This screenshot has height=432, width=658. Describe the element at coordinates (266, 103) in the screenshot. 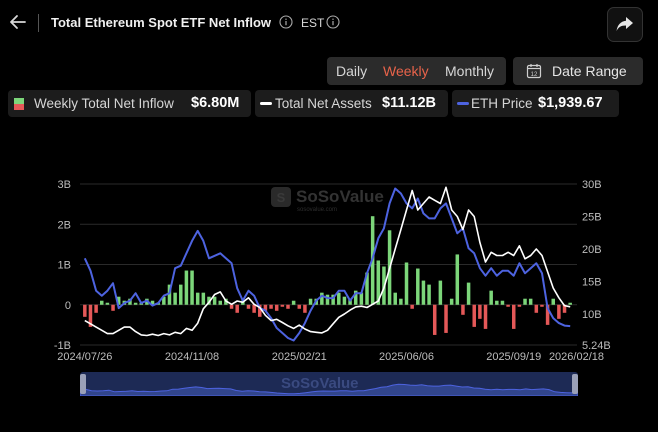

I see `white-line-icon` at that location.